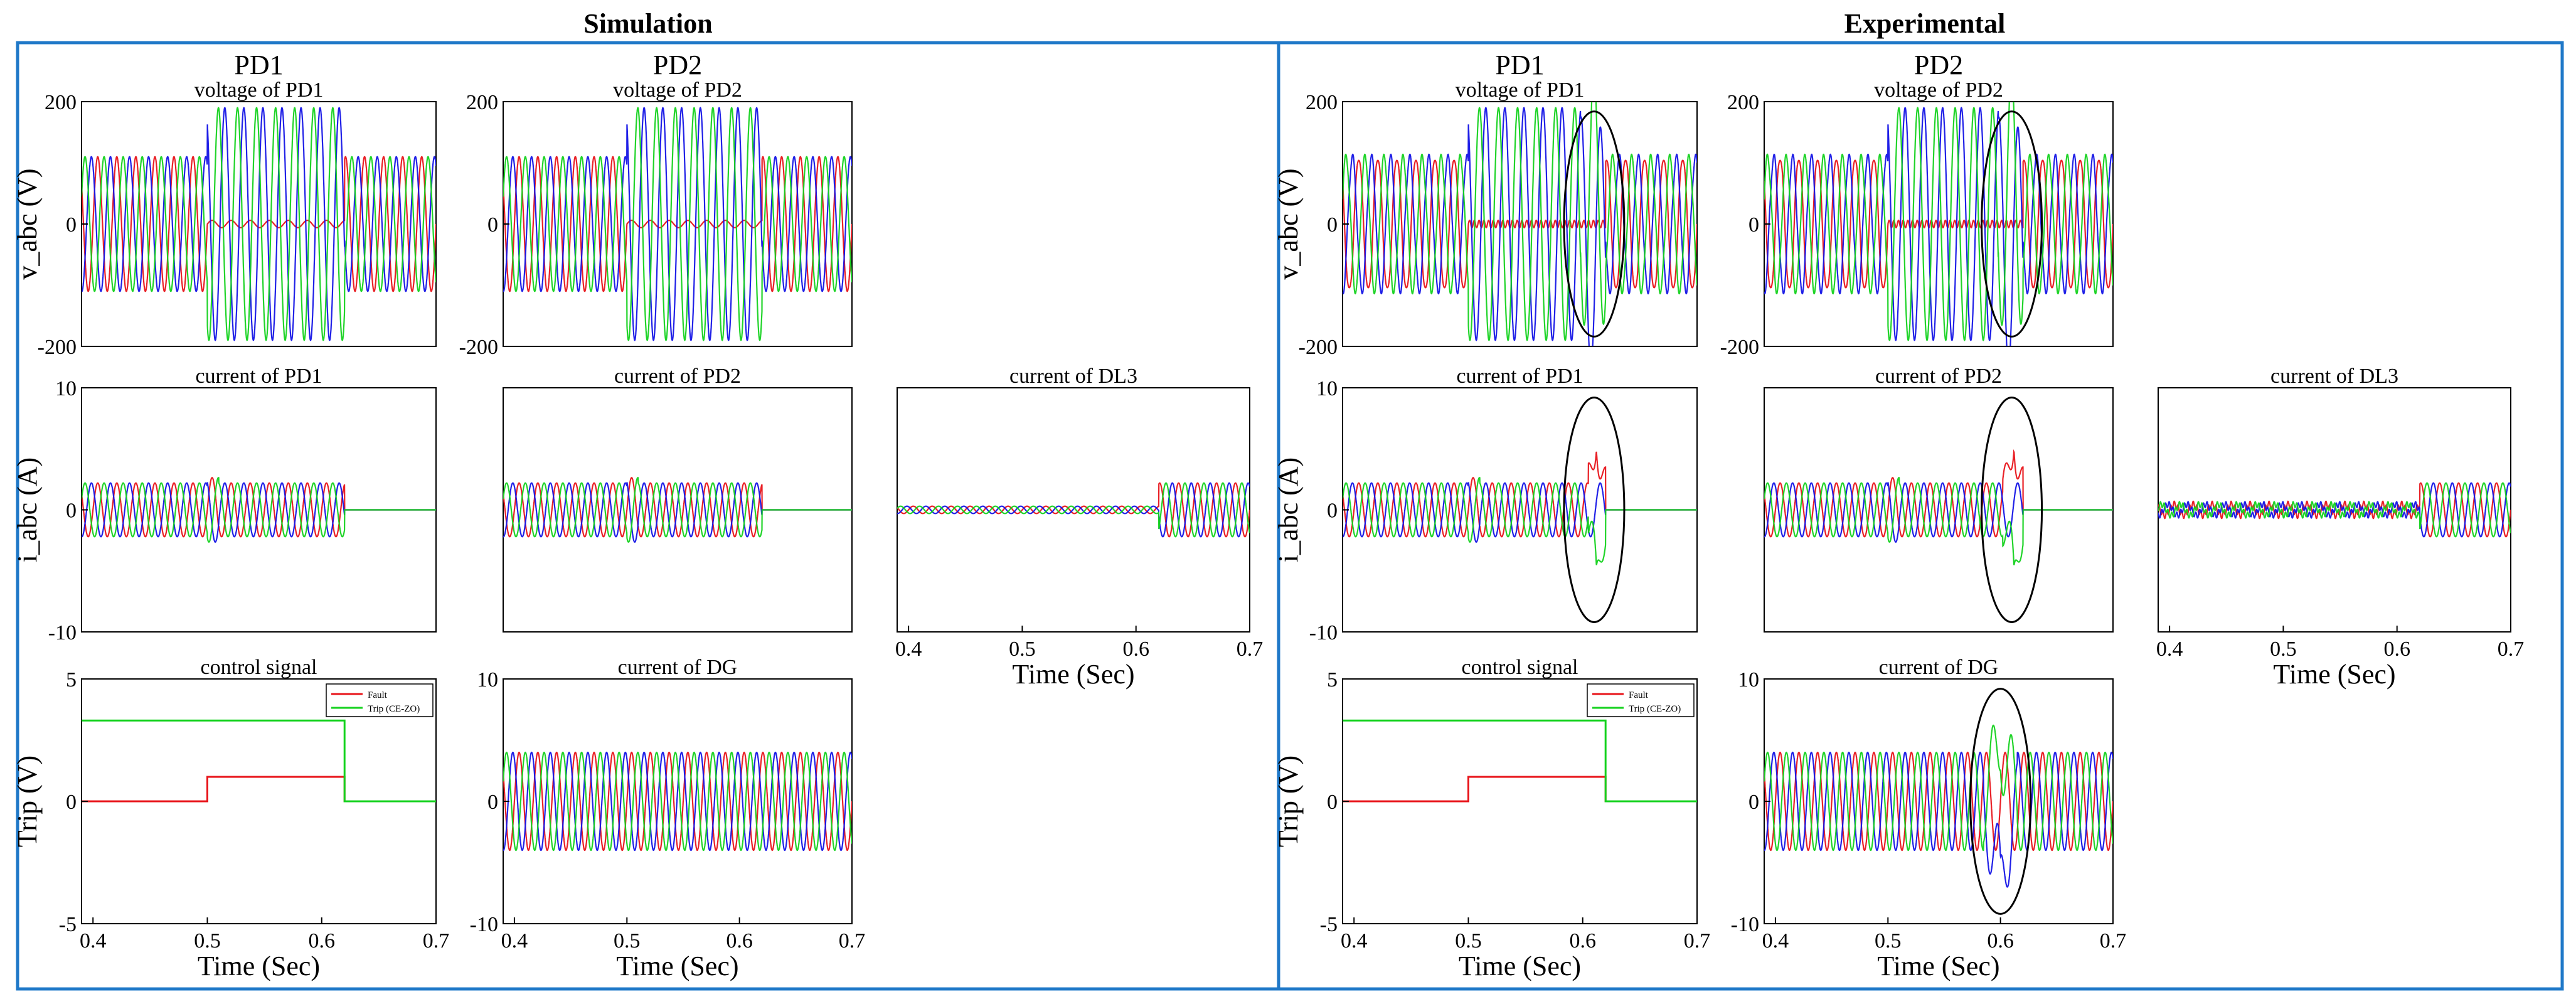 The height and width of the screenshot is (1004, 2576). I want to click on sim-panel-3: current of PD1 10 0 -10 i_abc (A), so click(224, 504).